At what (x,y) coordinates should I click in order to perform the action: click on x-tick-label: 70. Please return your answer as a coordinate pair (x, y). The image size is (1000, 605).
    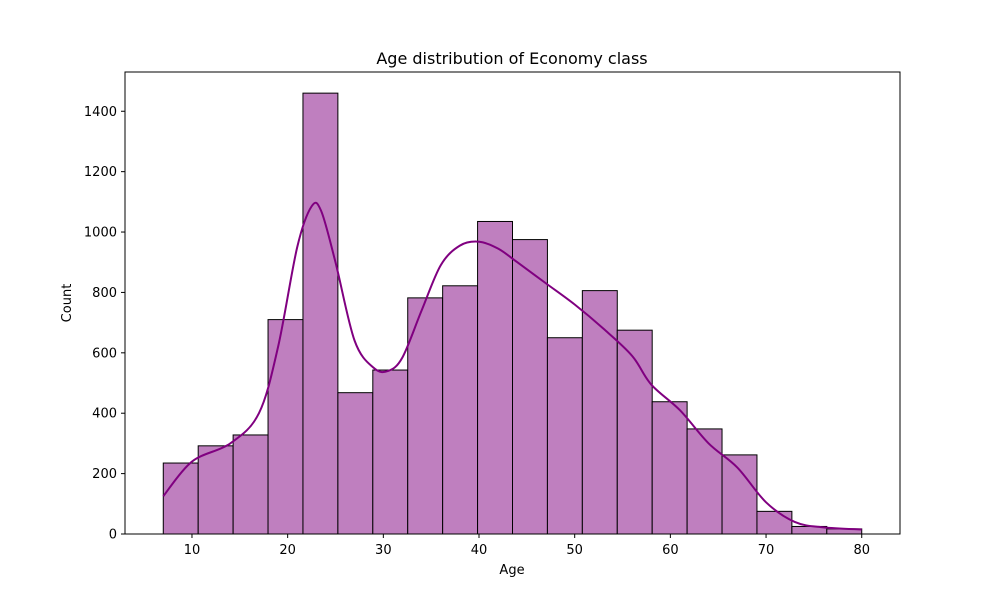
    Looking at the image, I should click on (766, 550).